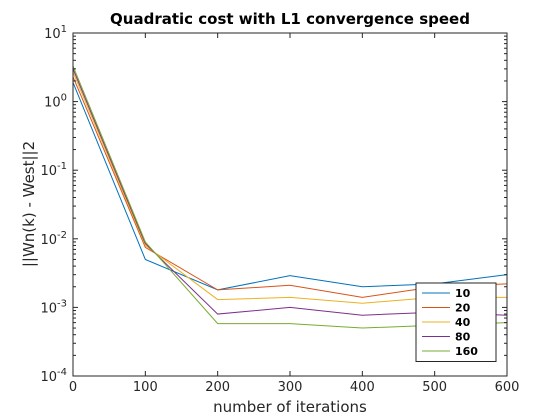 Image resolution: width=560 pixels, height=420 pixels. I want to click on x-tick-label: 500, so click(434, 387).